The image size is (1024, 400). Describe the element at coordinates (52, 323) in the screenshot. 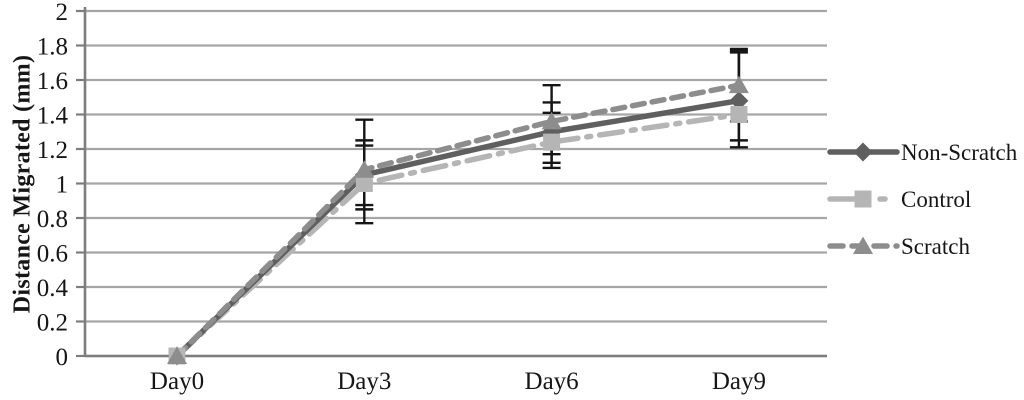

I see `y-tick-label: 0.2` at that location.